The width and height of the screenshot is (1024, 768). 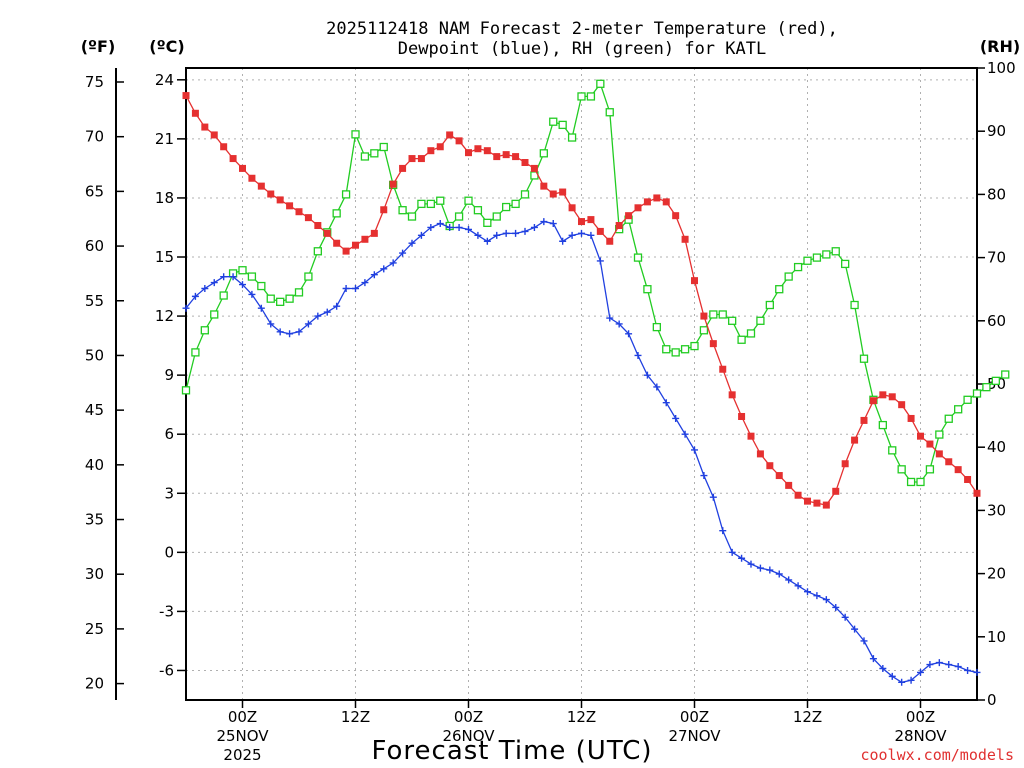 What do you see at coordinates (242, 736) in the screenshot?
I see `date-tick-label: 25NOV` at bounding box center [242, 736].